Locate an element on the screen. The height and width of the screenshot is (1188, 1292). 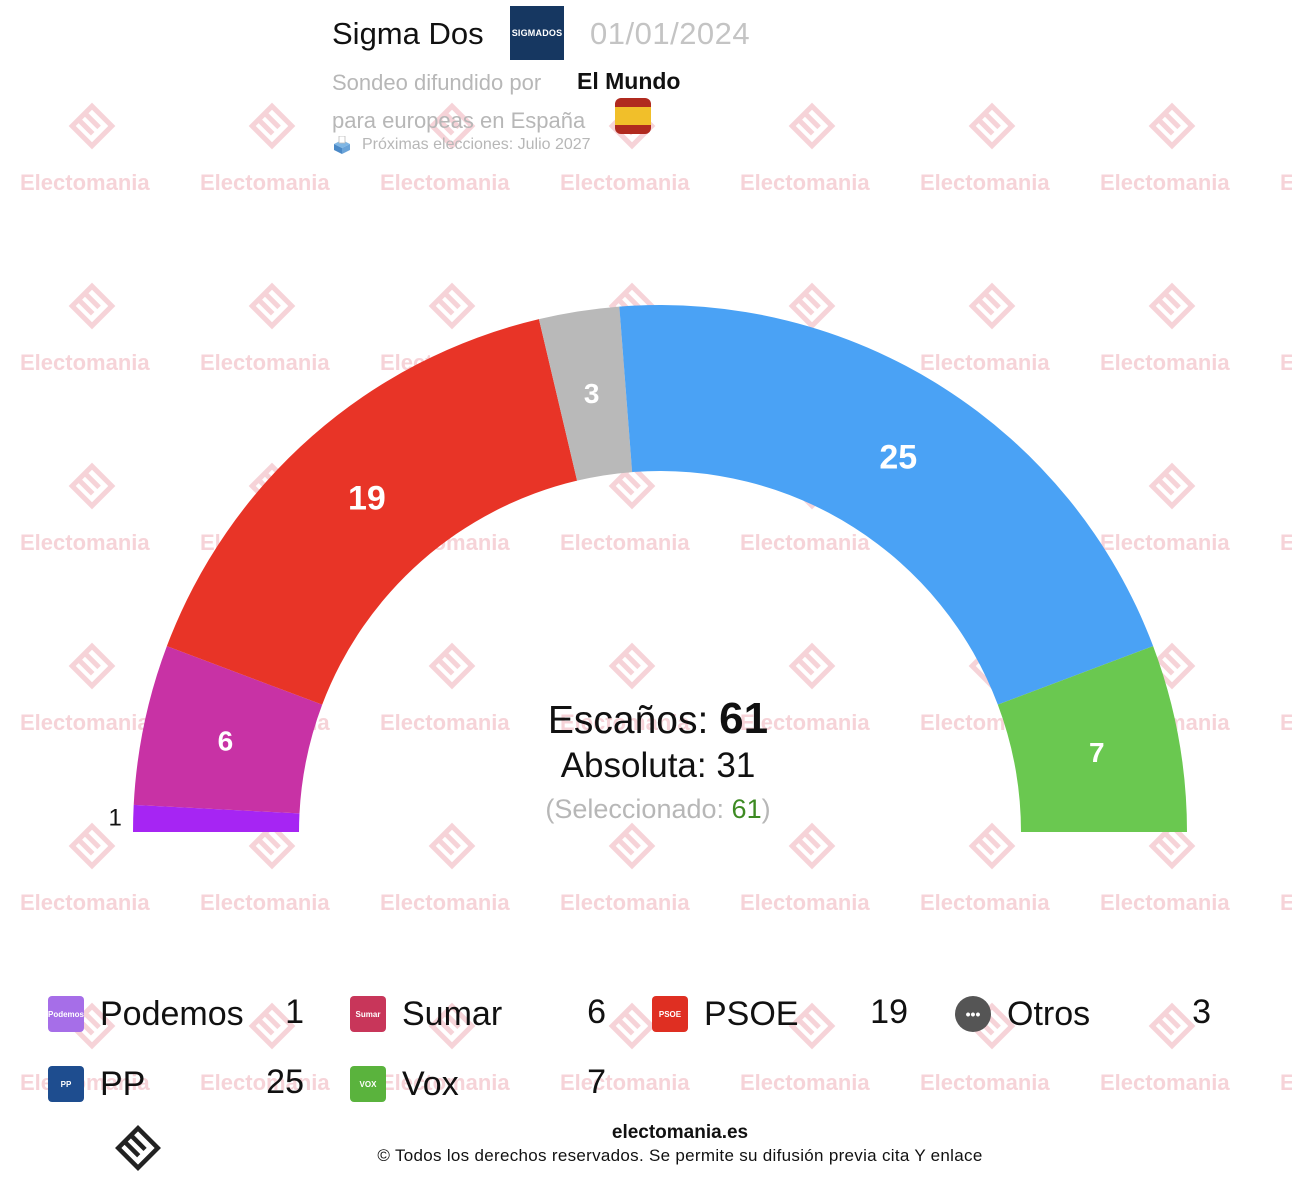
majority-value: 31 is located at coordinates (736, 765).